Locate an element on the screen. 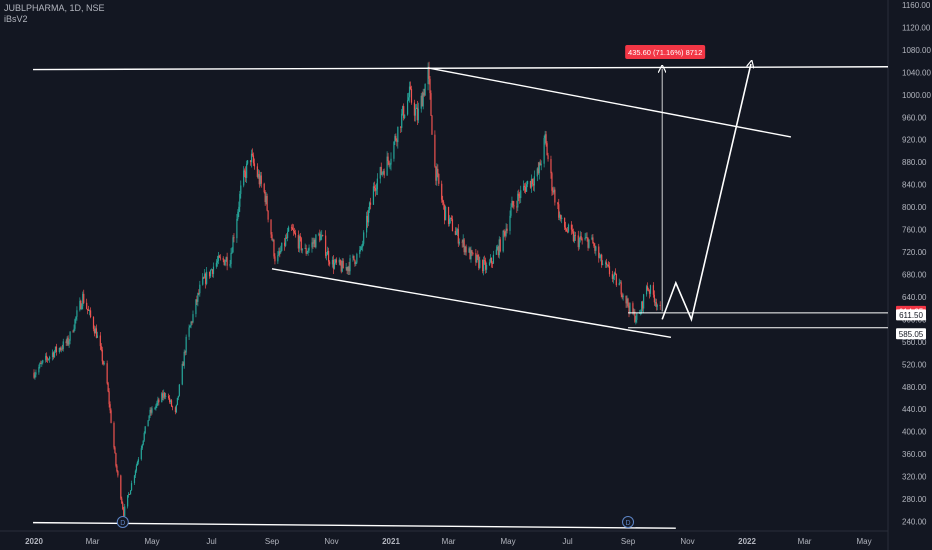  base-line is located at coordinates (354, 525).